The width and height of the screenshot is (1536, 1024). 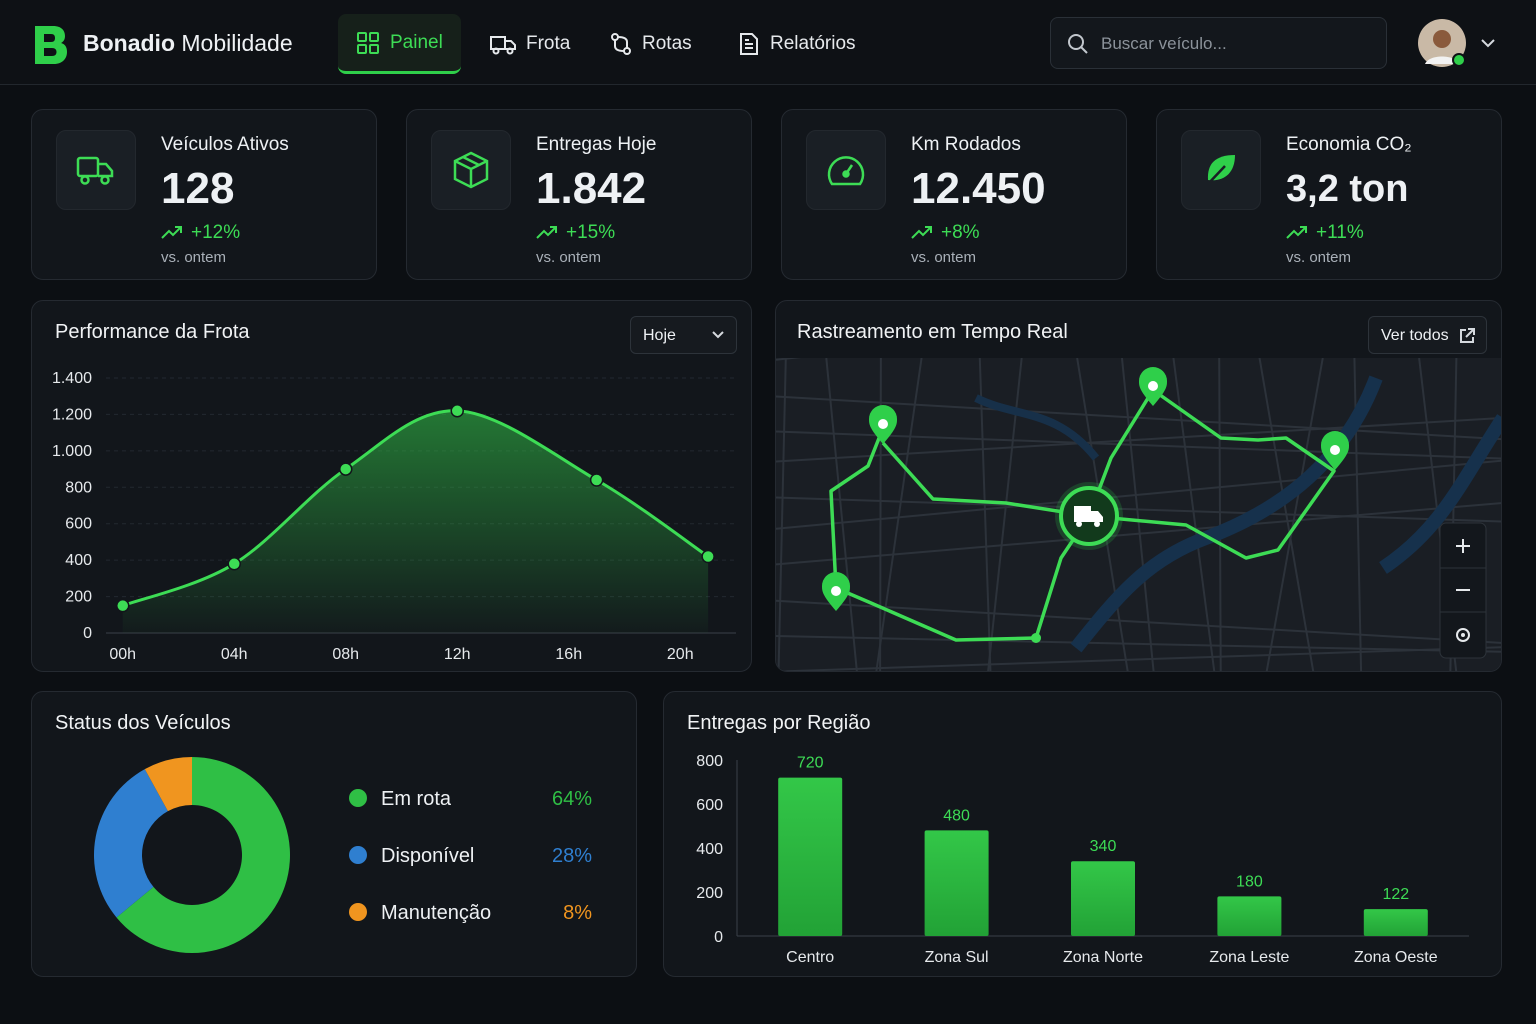 What do you see at coordinates (416, 42) in the screenshot?
I see `nav-label: Painel` at bounding box center [416, 42].